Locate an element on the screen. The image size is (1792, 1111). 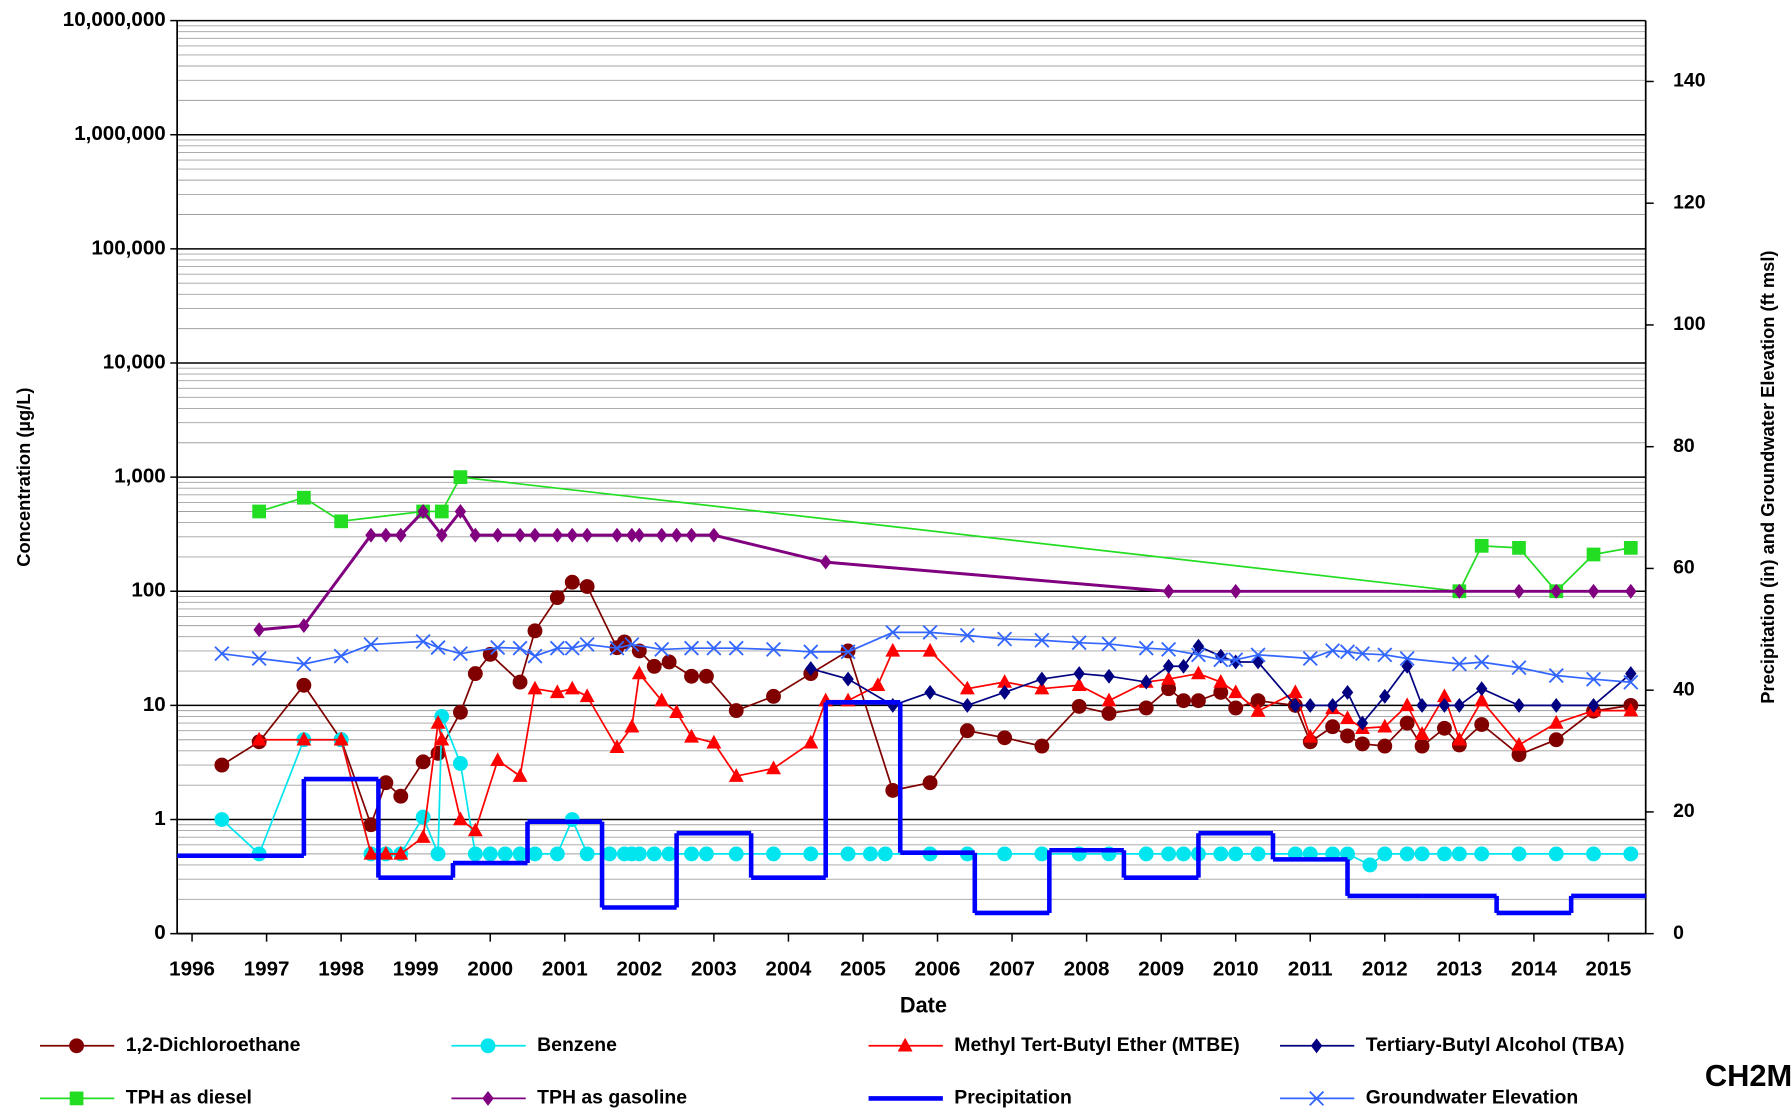
x-tick-label: 2008 is located at coordinates (1087, 969).